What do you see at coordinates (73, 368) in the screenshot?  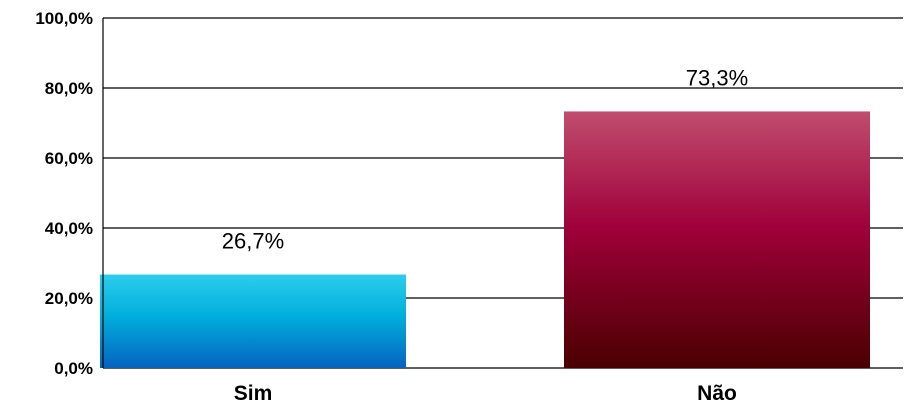 I see `y-tick-label: 0,0%` at bounding box center [73, 368].